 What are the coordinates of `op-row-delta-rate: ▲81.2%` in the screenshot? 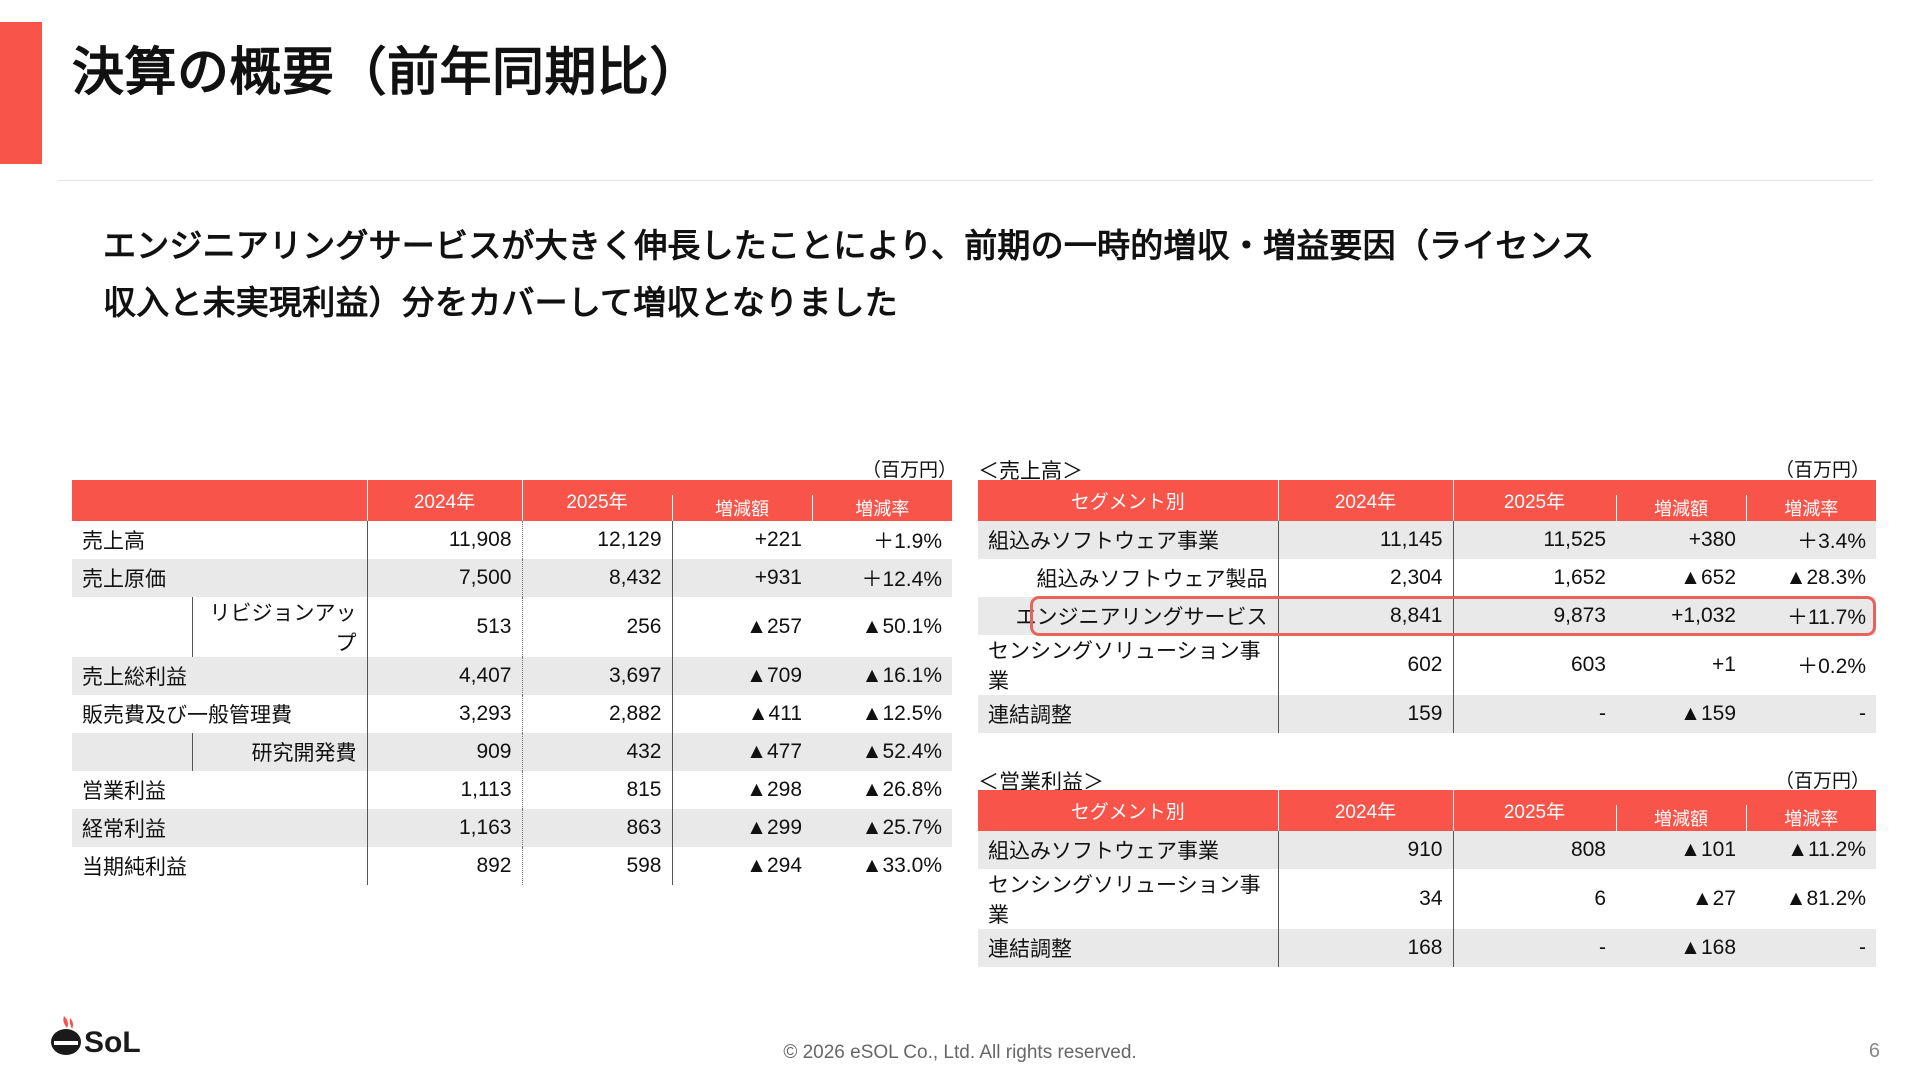 It's located at (1811, 899).